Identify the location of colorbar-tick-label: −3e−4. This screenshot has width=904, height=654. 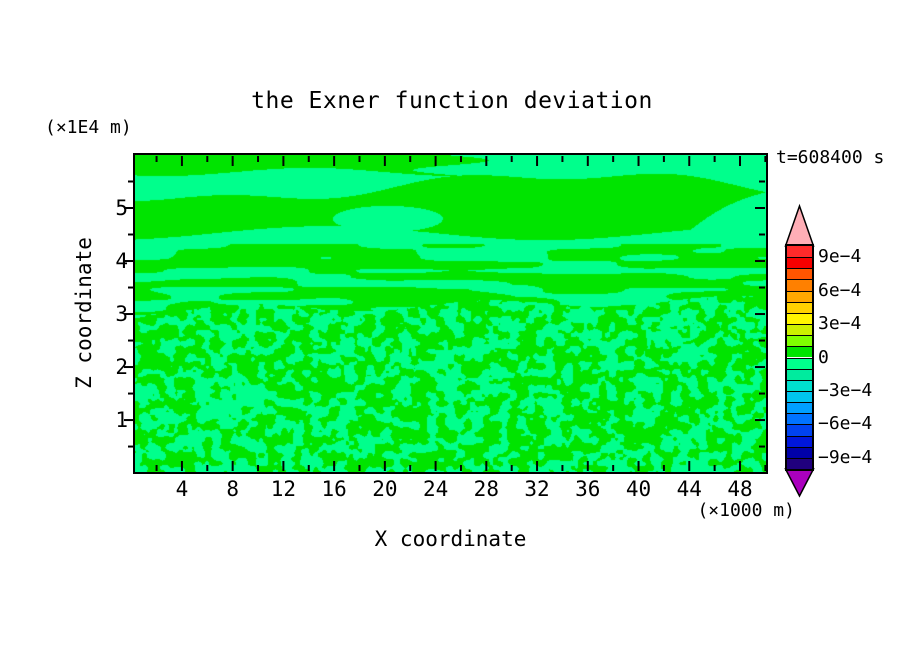
(845, 390).